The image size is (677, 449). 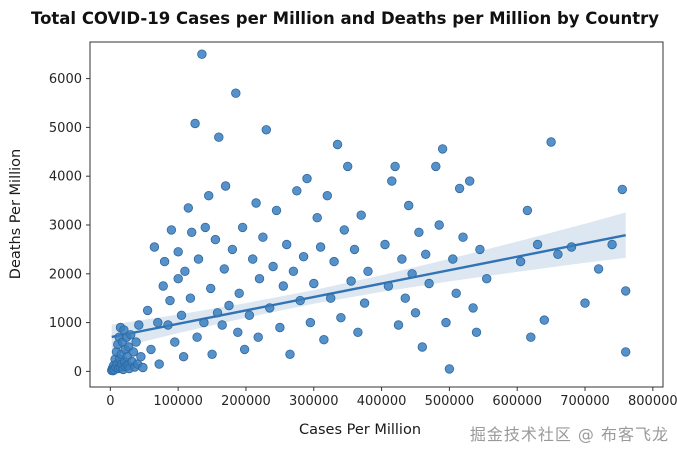 I want to click on x-tick-label: 300000, so click(x=314, y=401).